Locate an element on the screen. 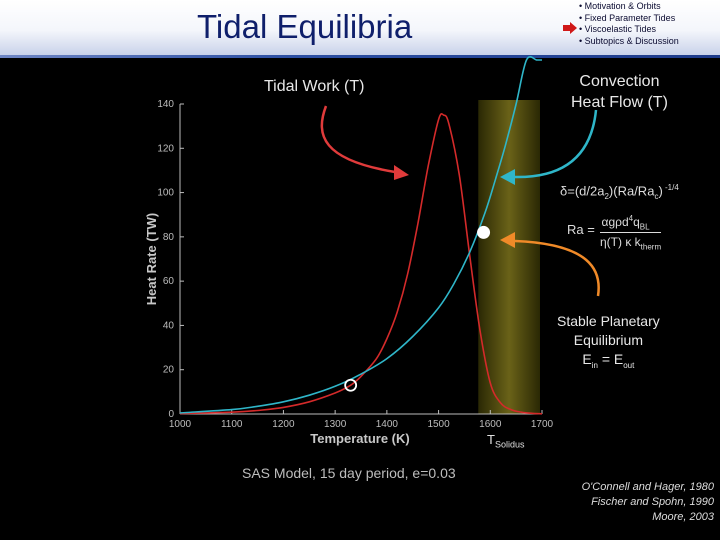 The height and width of the screenshot is (540, 720). eq-eout: = E is located at coordinates (610, 359).